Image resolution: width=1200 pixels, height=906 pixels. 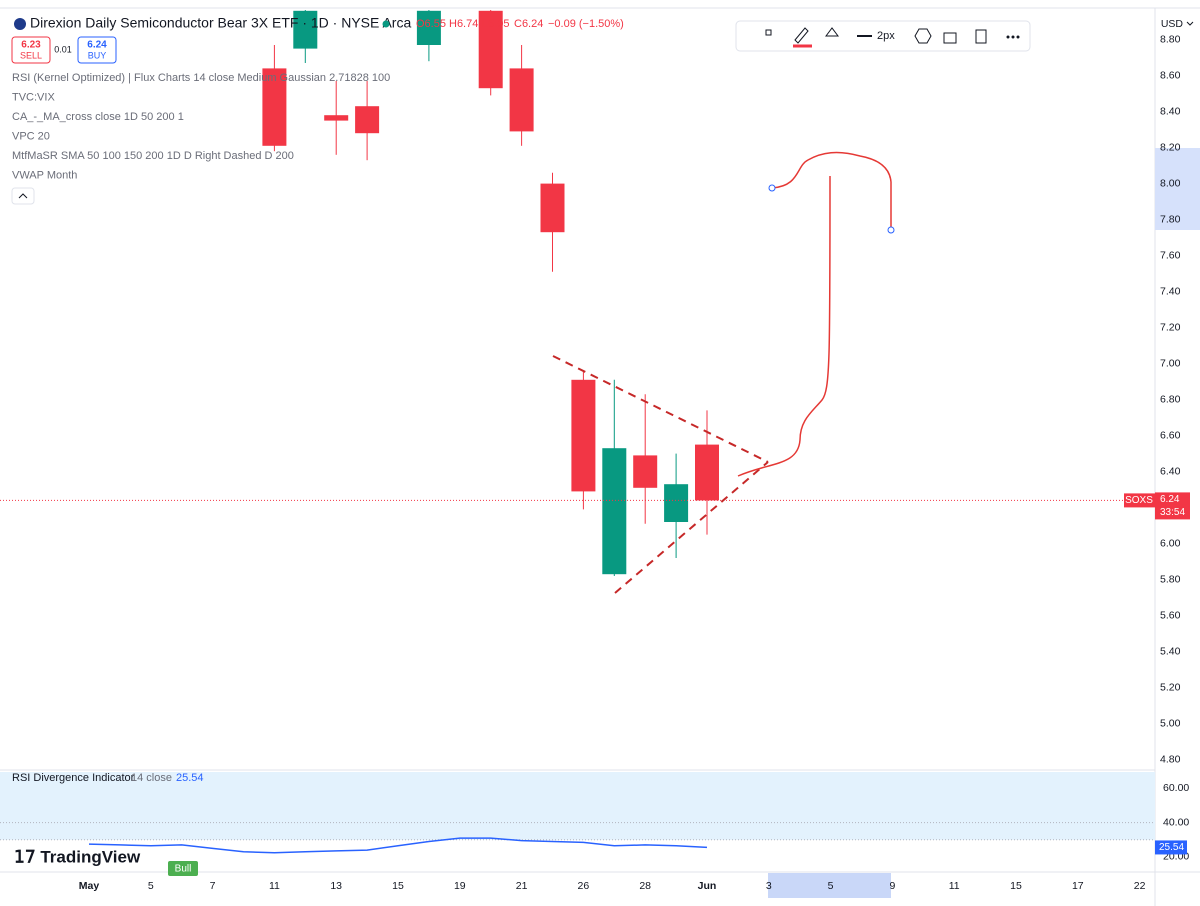 What do you see at coordinates (768, 32) in the screenshot?
I see `icon` at bounding box center [768, 32].